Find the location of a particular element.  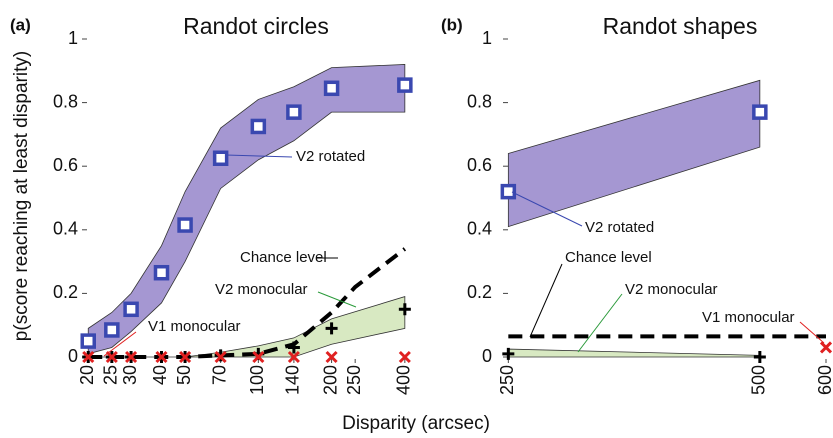

panel-label: (a) is located at coordinates (20, 24).